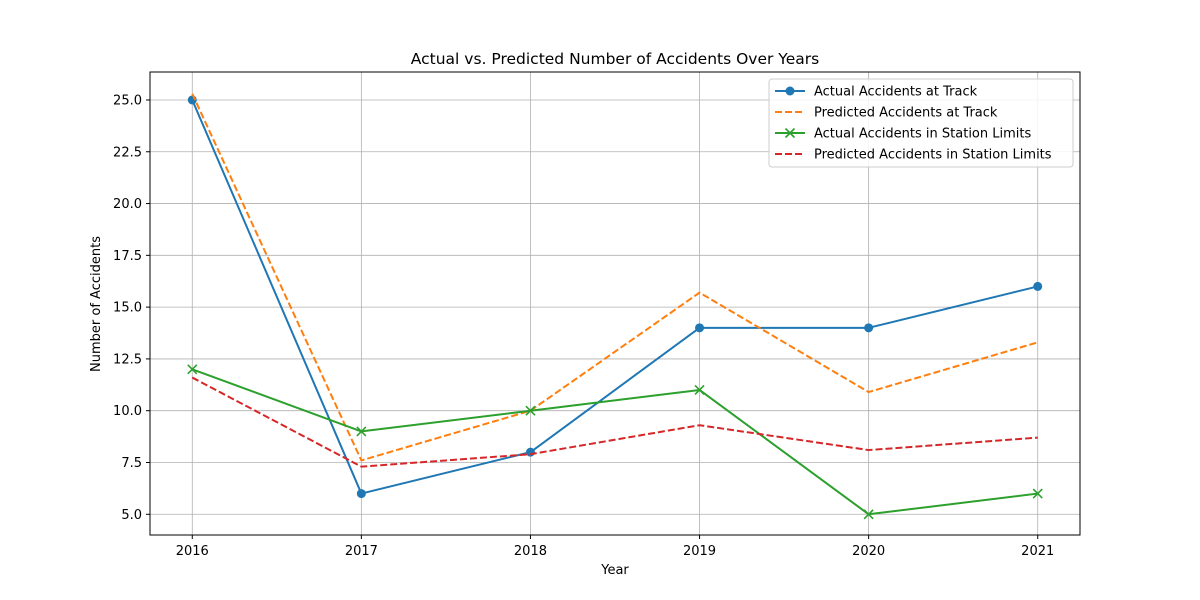 The image size is (1200, 600). I want to click on x-axis-title: Year, so click(614, 570).